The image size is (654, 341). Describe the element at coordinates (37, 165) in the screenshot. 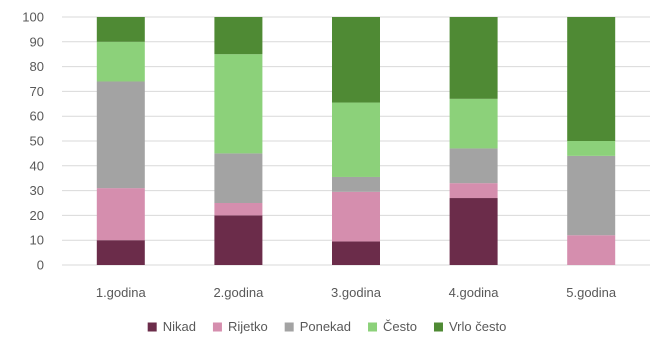

I see `y-tick-label: 40` at that location.